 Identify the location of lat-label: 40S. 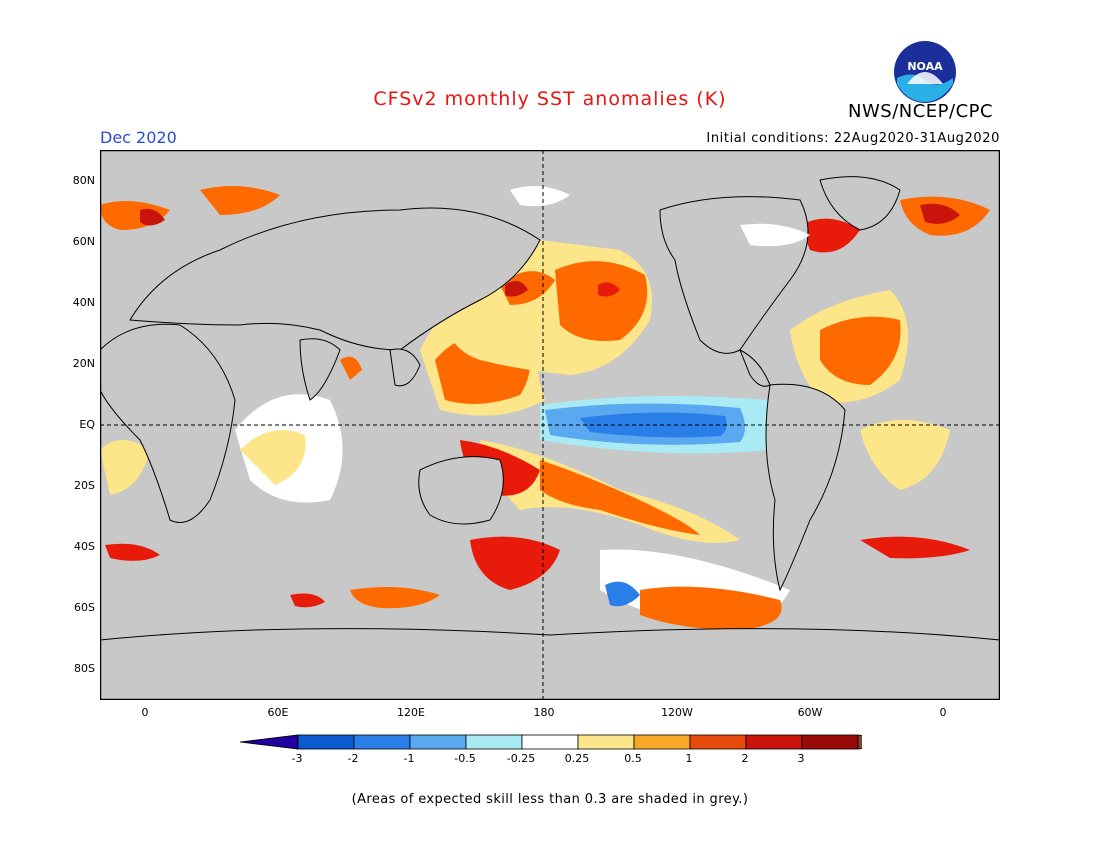
(84, 546).